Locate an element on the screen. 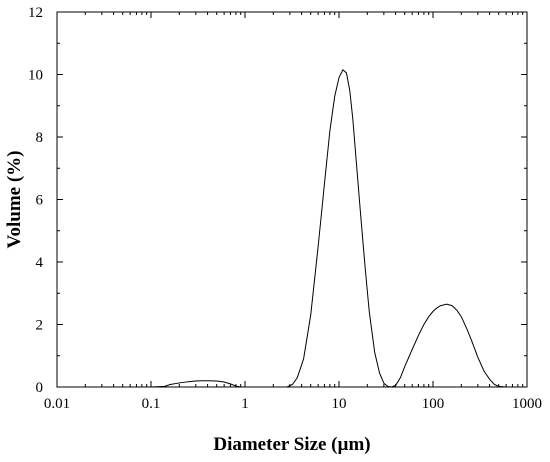 The image size is (550, 462). y-tick-label: 8 is located at coordinates (40, 138).